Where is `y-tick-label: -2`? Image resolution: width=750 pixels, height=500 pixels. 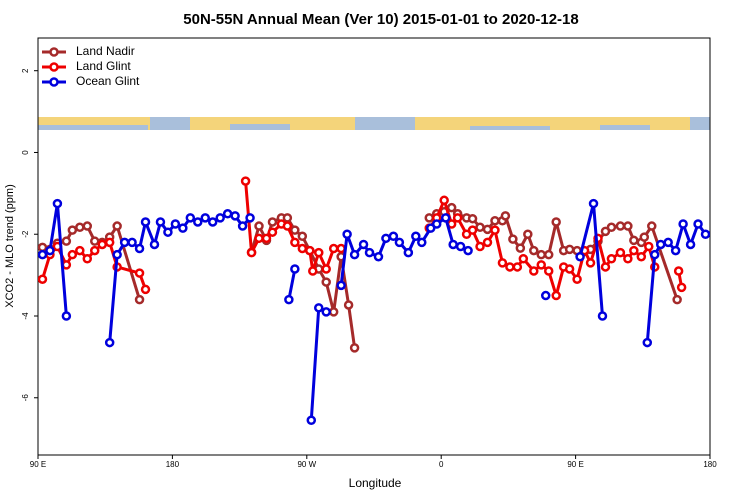 y-tick-label: -2 is located at coordinates (25, 234).